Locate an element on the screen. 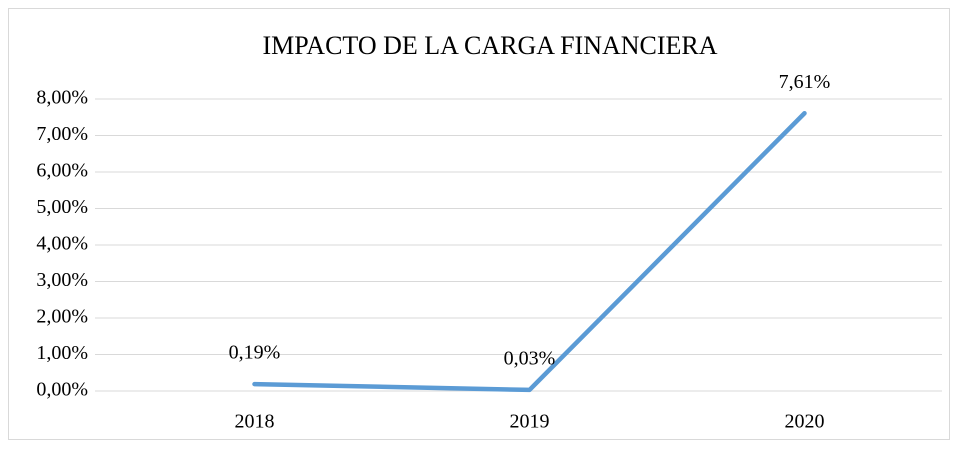 The height and width of the screenshot is (450, 958). y-tick-label: 6,00% is located at coordinates (62, 171).